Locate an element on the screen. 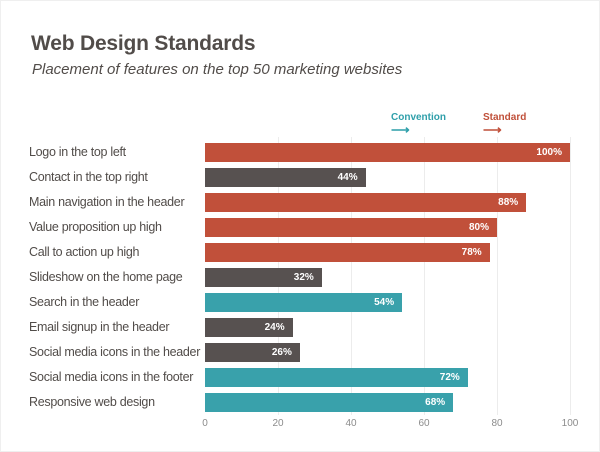 This screenshot has height=452, width=600. bar: 24% is located at coordinates (249, 327).